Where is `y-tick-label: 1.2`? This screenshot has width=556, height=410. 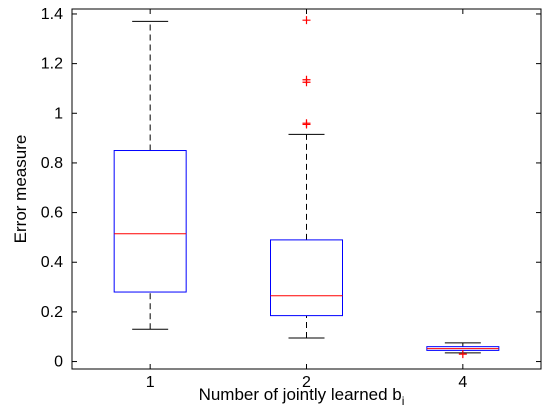
y-tick-label: 1.2 is located at coordinates (52, 64).